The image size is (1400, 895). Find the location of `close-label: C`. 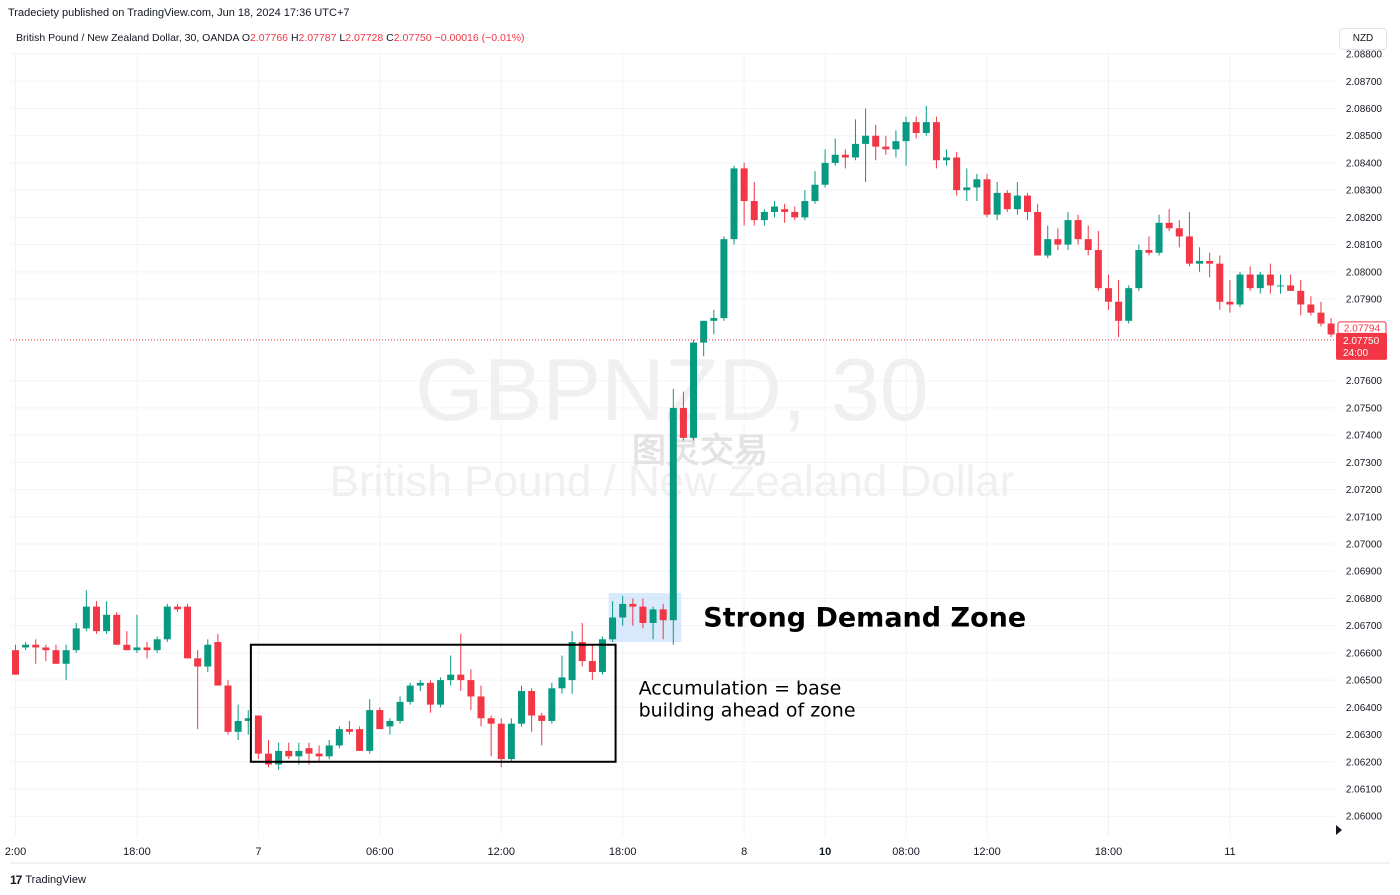

close-label: C is located at coordinates (390, 38).